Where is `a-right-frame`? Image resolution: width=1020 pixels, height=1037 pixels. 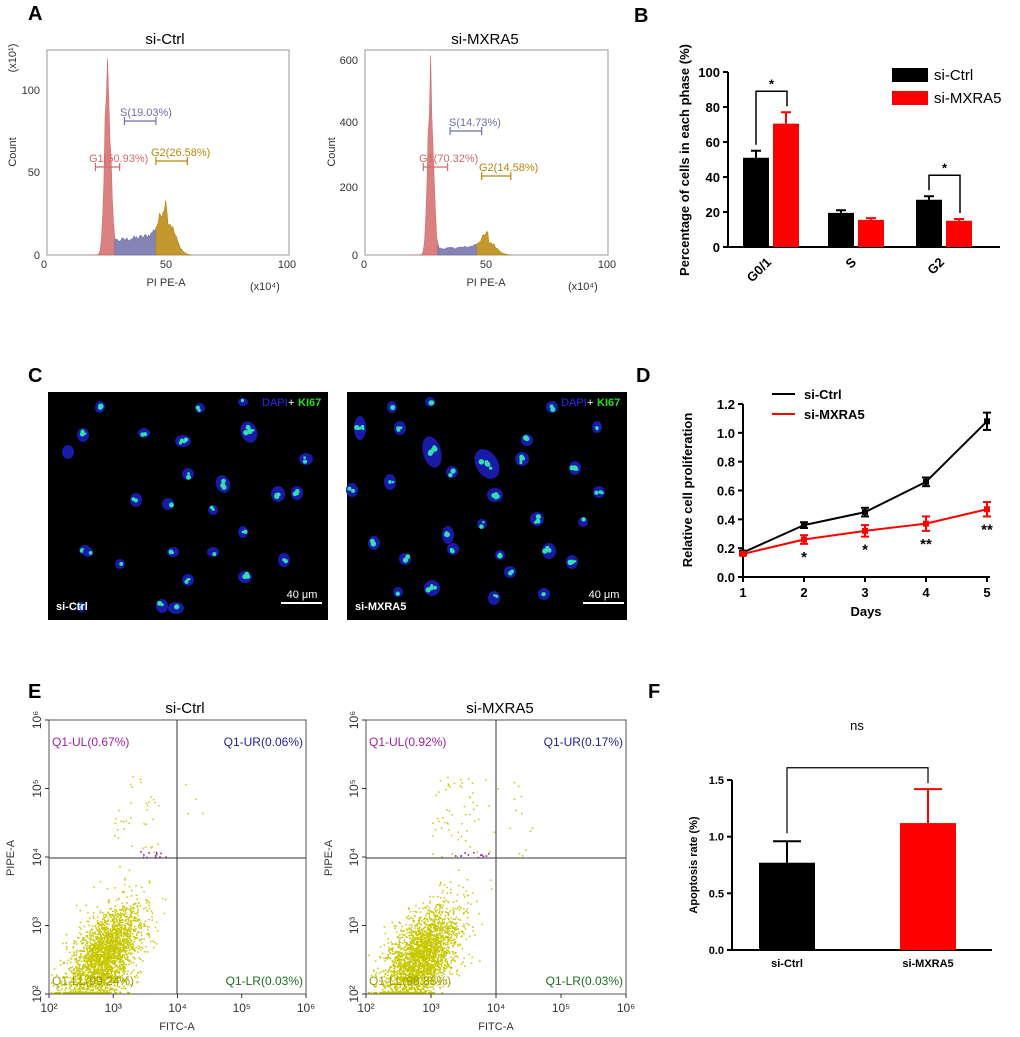
a-right-frame is located at coordinates (486, 152).